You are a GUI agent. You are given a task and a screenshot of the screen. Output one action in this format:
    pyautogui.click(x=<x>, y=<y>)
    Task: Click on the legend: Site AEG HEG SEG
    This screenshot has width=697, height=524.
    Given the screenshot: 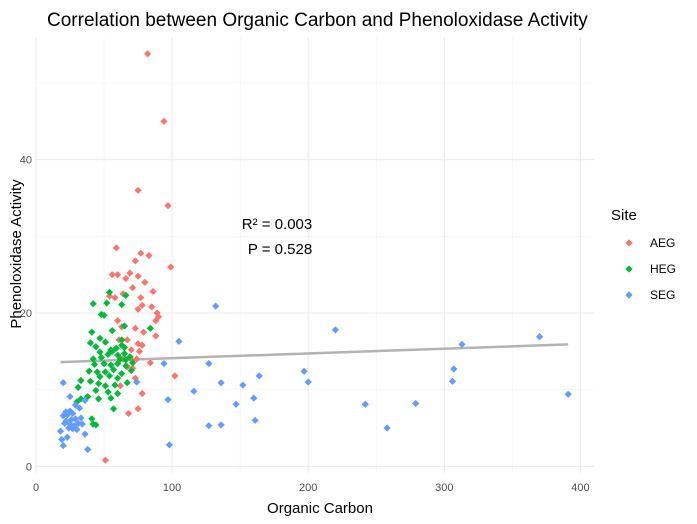 What is the action you would take?
    pyautogui.click(x=643, y=254)
    